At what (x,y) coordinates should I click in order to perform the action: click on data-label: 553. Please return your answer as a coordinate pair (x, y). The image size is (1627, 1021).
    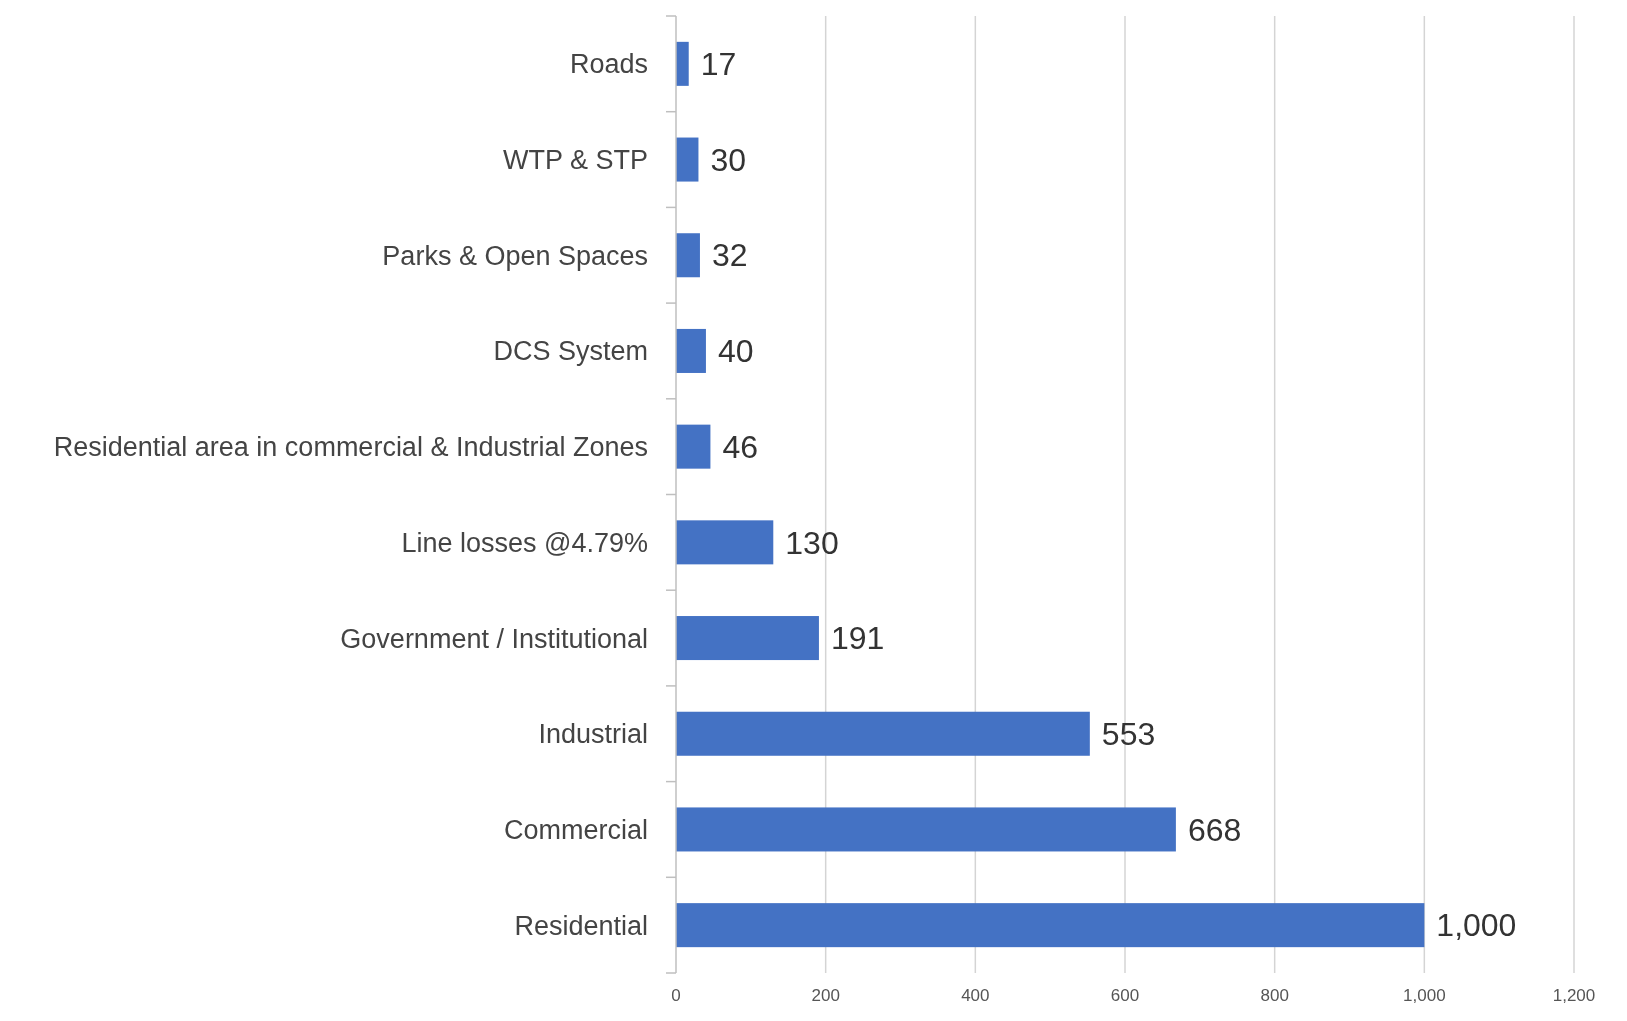
    Looking at the image, I should click on (1128, 733).